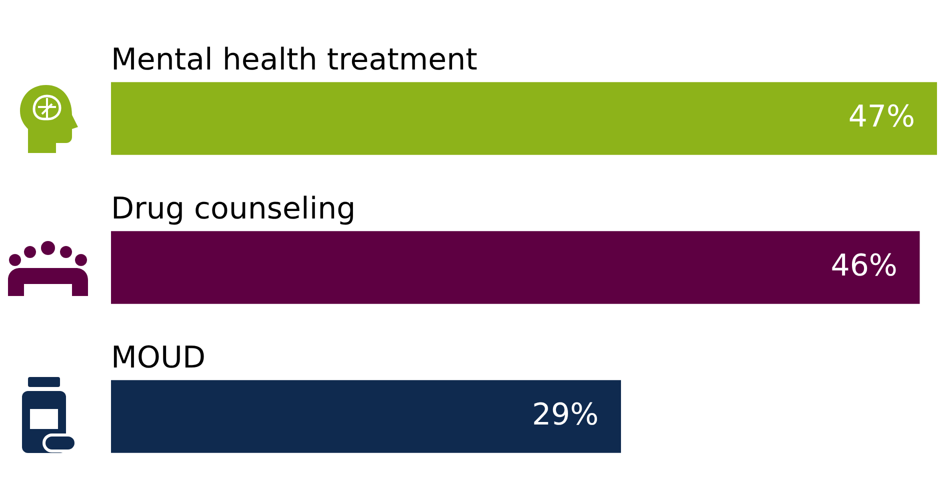  What do you see at coordinates (864, 266) in the screenshot?
I see `data-label: 46%` at bounding box center [864, 266].